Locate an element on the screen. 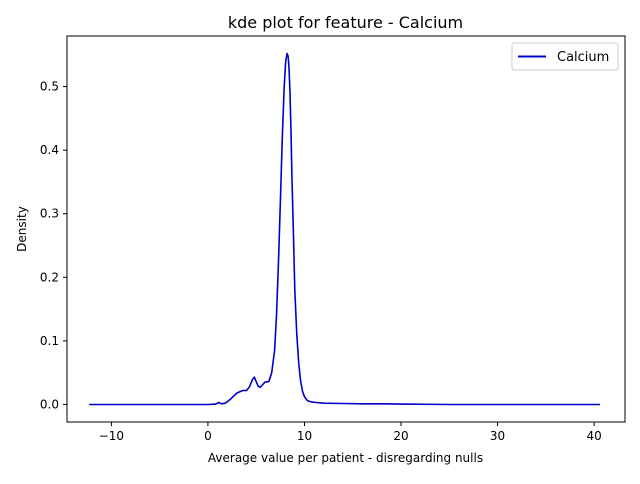 The width and height of the screenshot is (640, 484). x-tick-label: 10 is located at coordinates (304, 436).